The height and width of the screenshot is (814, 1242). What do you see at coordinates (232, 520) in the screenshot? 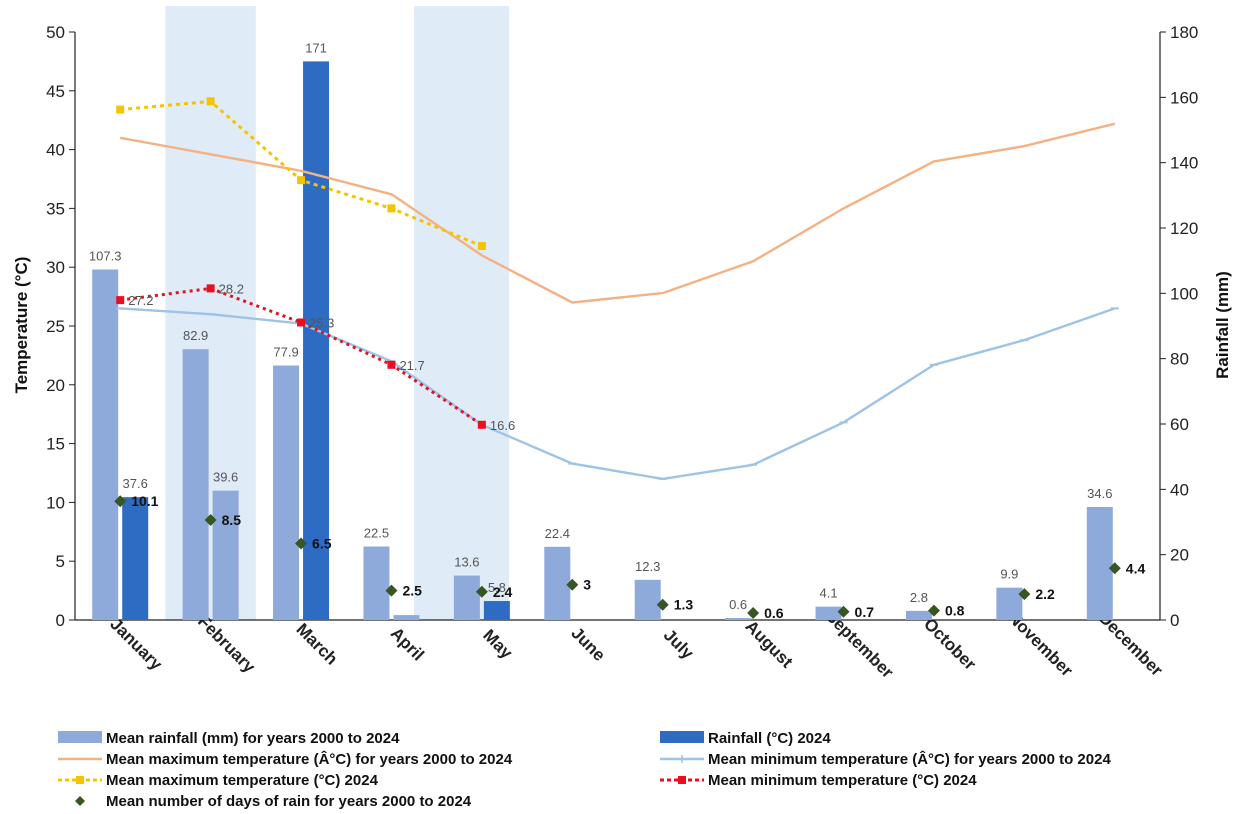
I see `rain-days-label-february: 8.5` at bounding box center [232, 520].